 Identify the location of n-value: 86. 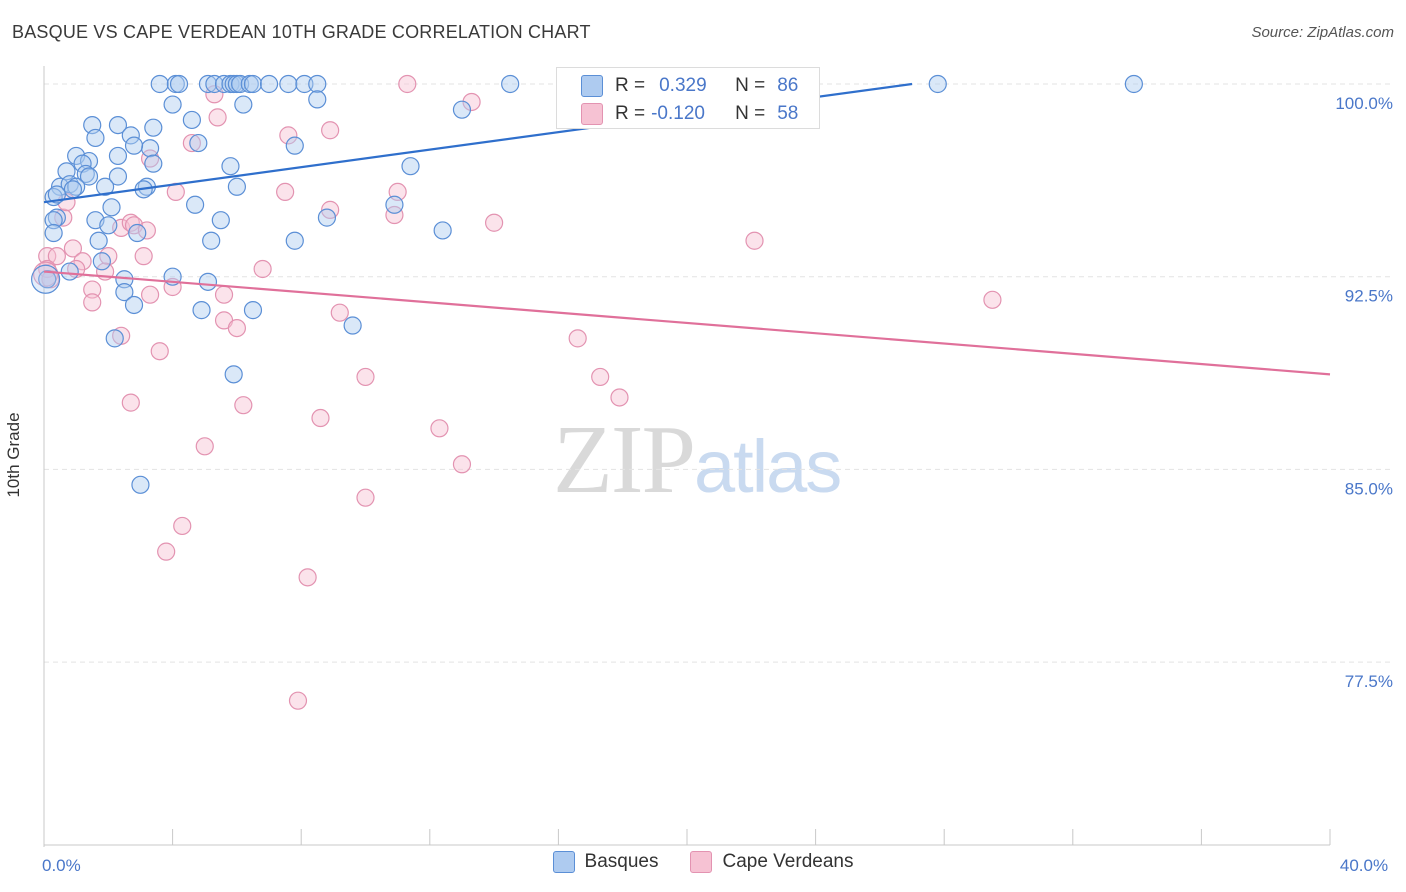
(788, 85).